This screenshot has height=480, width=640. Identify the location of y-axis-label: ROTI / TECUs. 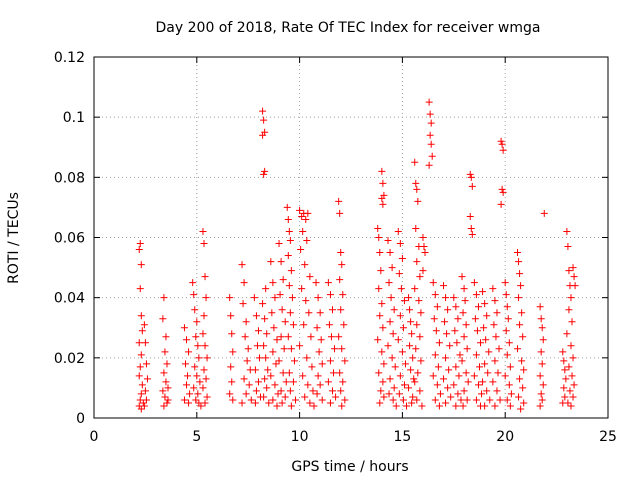
(14, 238).